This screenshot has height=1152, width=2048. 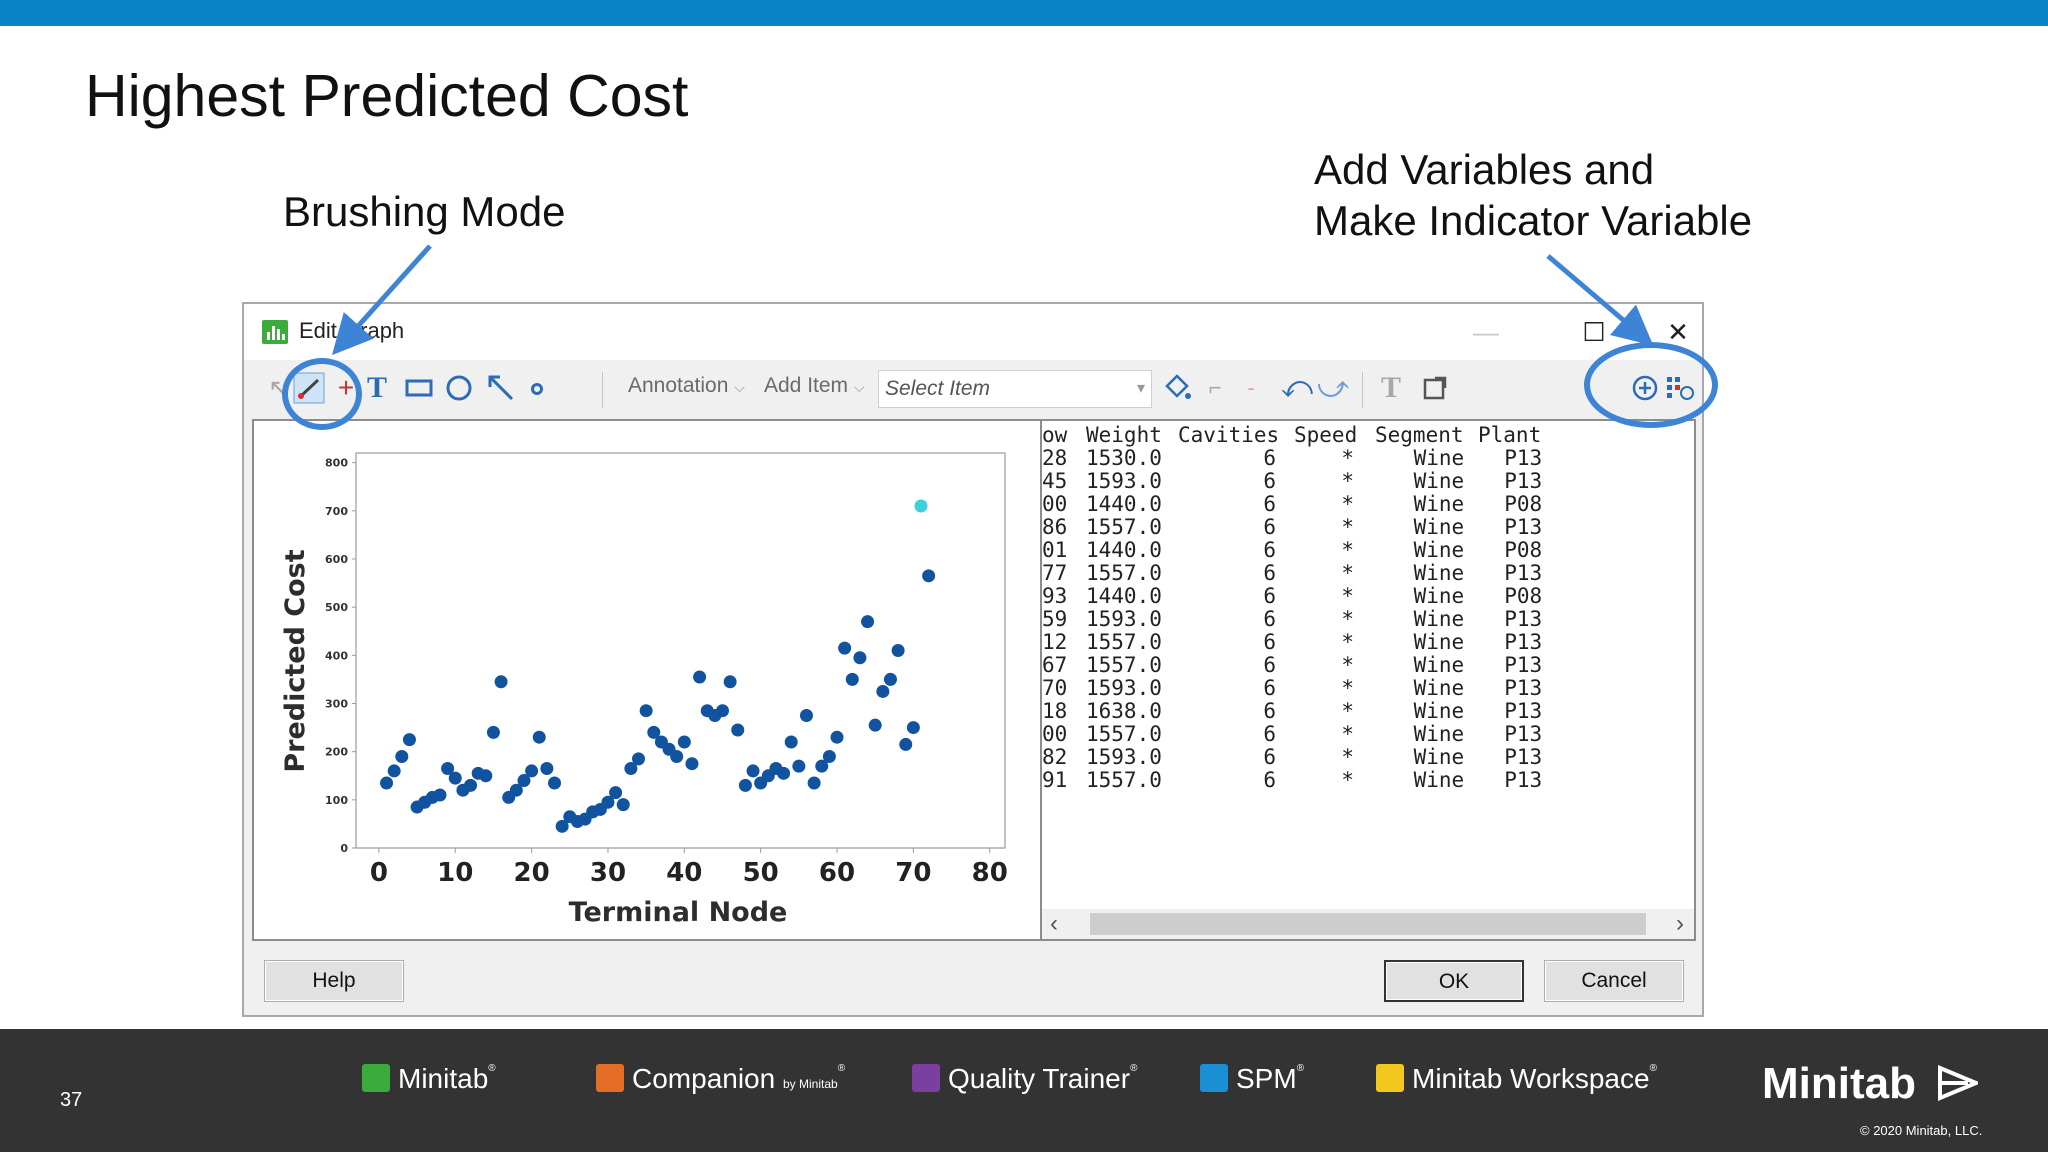 I want to click on worksheet-row: 86 1557.0 6 * Wine P13, so click(x=1368, y=528).